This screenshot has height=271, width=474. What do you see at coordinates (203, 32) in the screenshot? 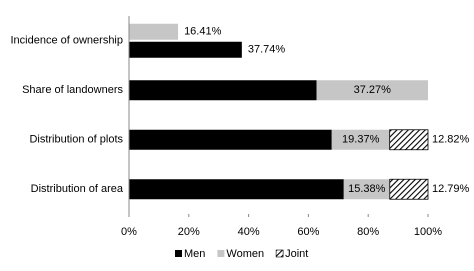
I see `data-label: 16.41%` at bounding box center [203, 32].